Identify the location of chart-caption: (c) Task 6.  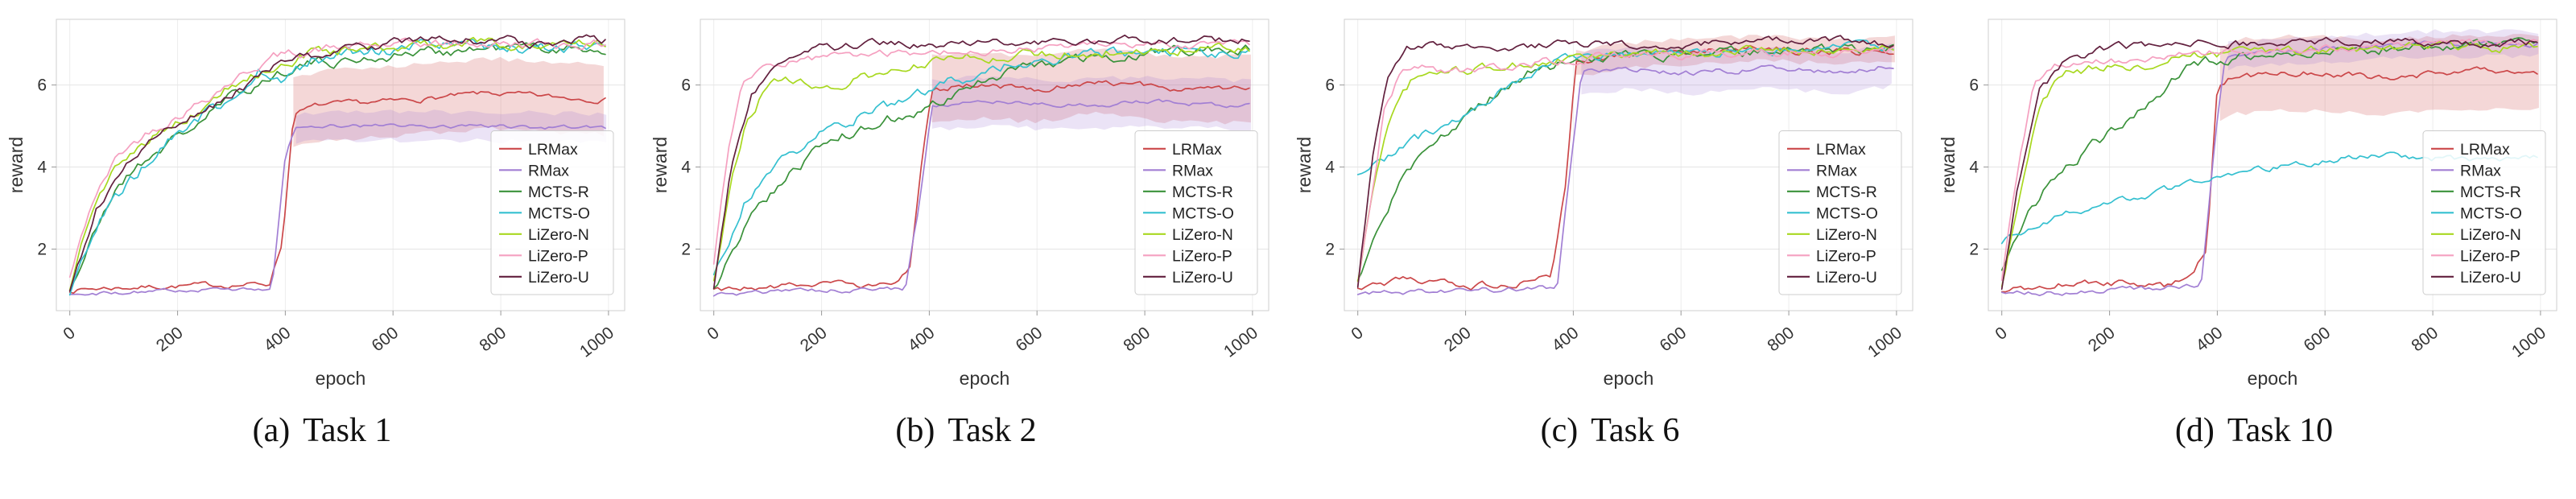
(1610, 430).